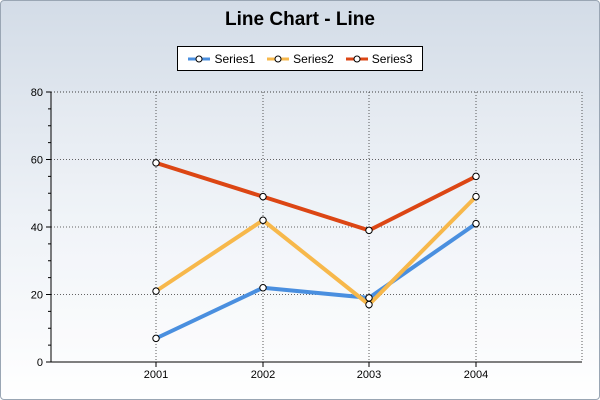  What do you see at coordinates (392, 58) in the screenshot?
I see `legend-label-series3: Series3` at bounding box center [392, 58].